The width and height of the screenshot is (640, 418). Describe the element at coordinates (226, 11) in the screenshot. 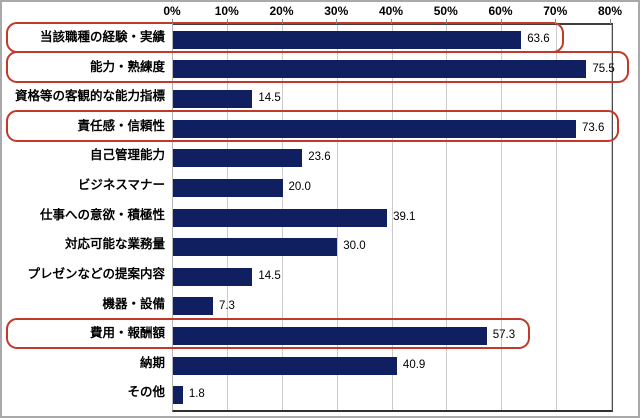

I see `x-axis-tick-label: 10%` at that location.